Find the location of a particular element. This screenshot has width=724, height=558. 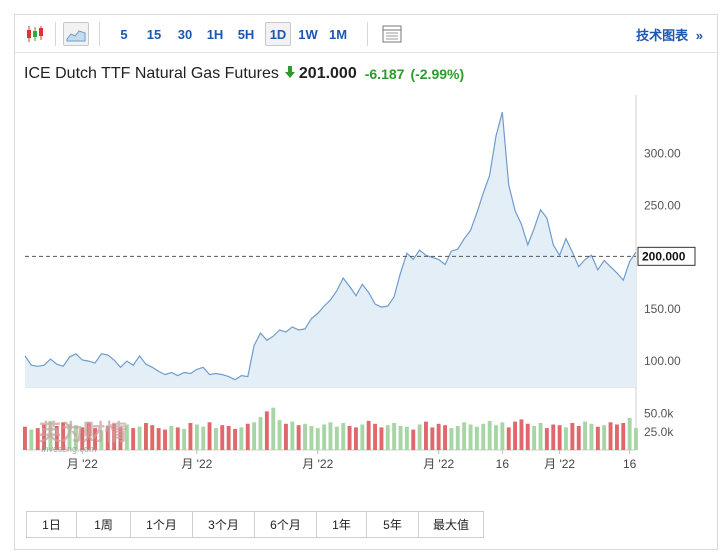

interval-1m-button: 1M is located at coordinates (338, 34).